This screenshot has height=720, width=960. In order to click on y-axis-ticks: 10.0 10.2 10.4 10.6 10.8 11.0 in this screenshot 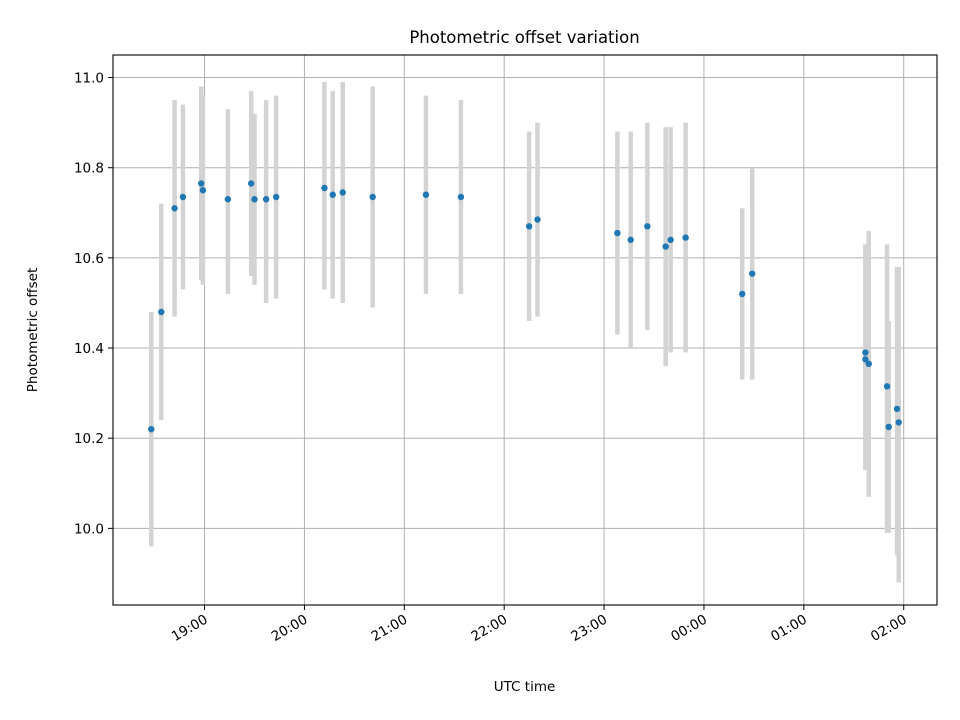, I will do `click(93, 304)`.